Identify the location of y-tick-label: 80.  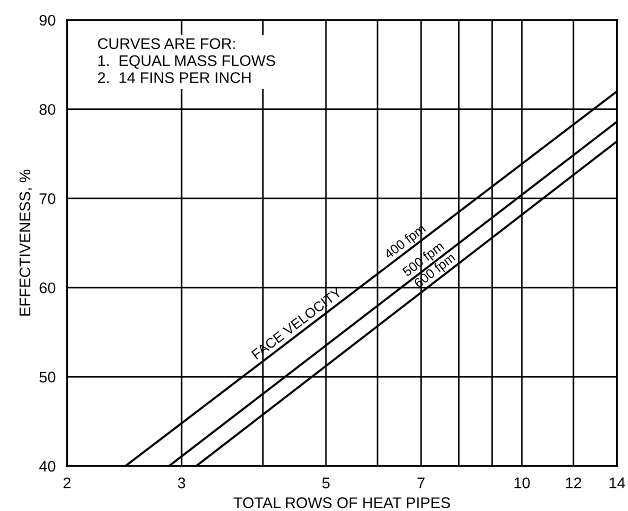
(48, 109).